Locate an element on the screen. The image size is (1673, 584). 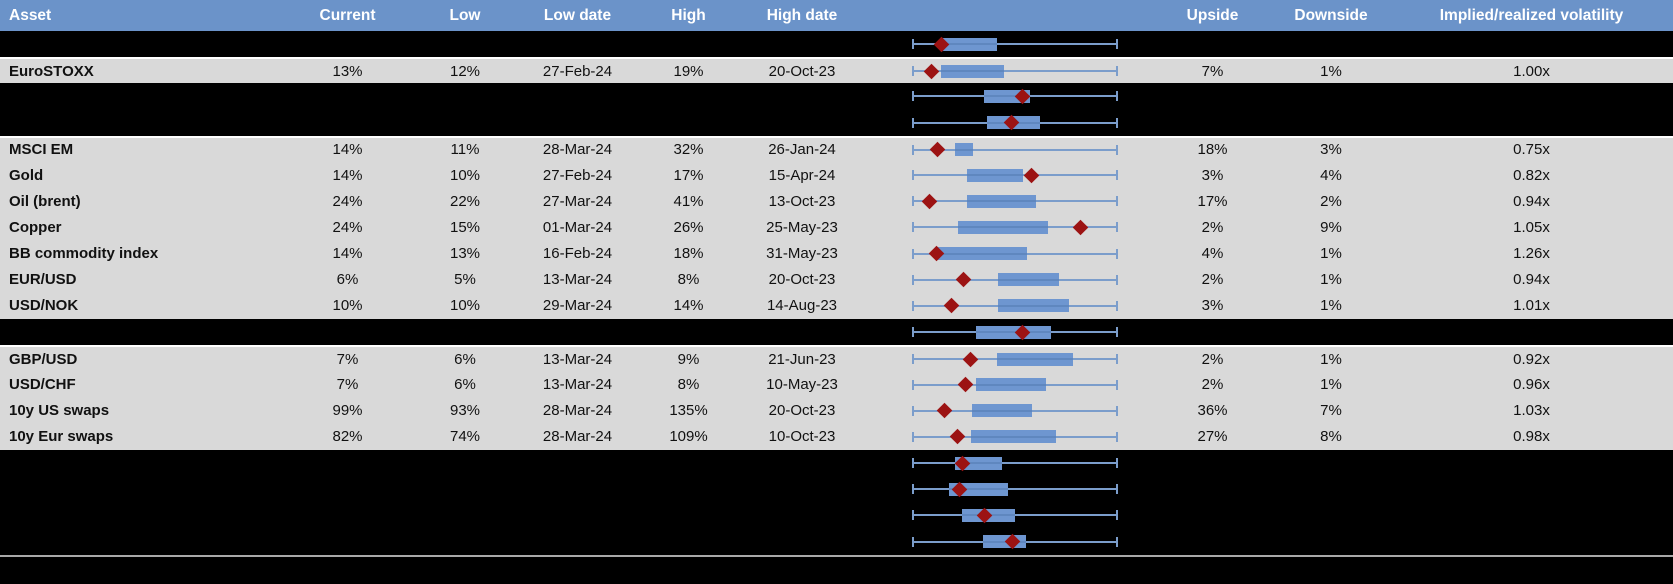
header-impl-real: Implied/realized volatility is located at coordinates (1531, 15).